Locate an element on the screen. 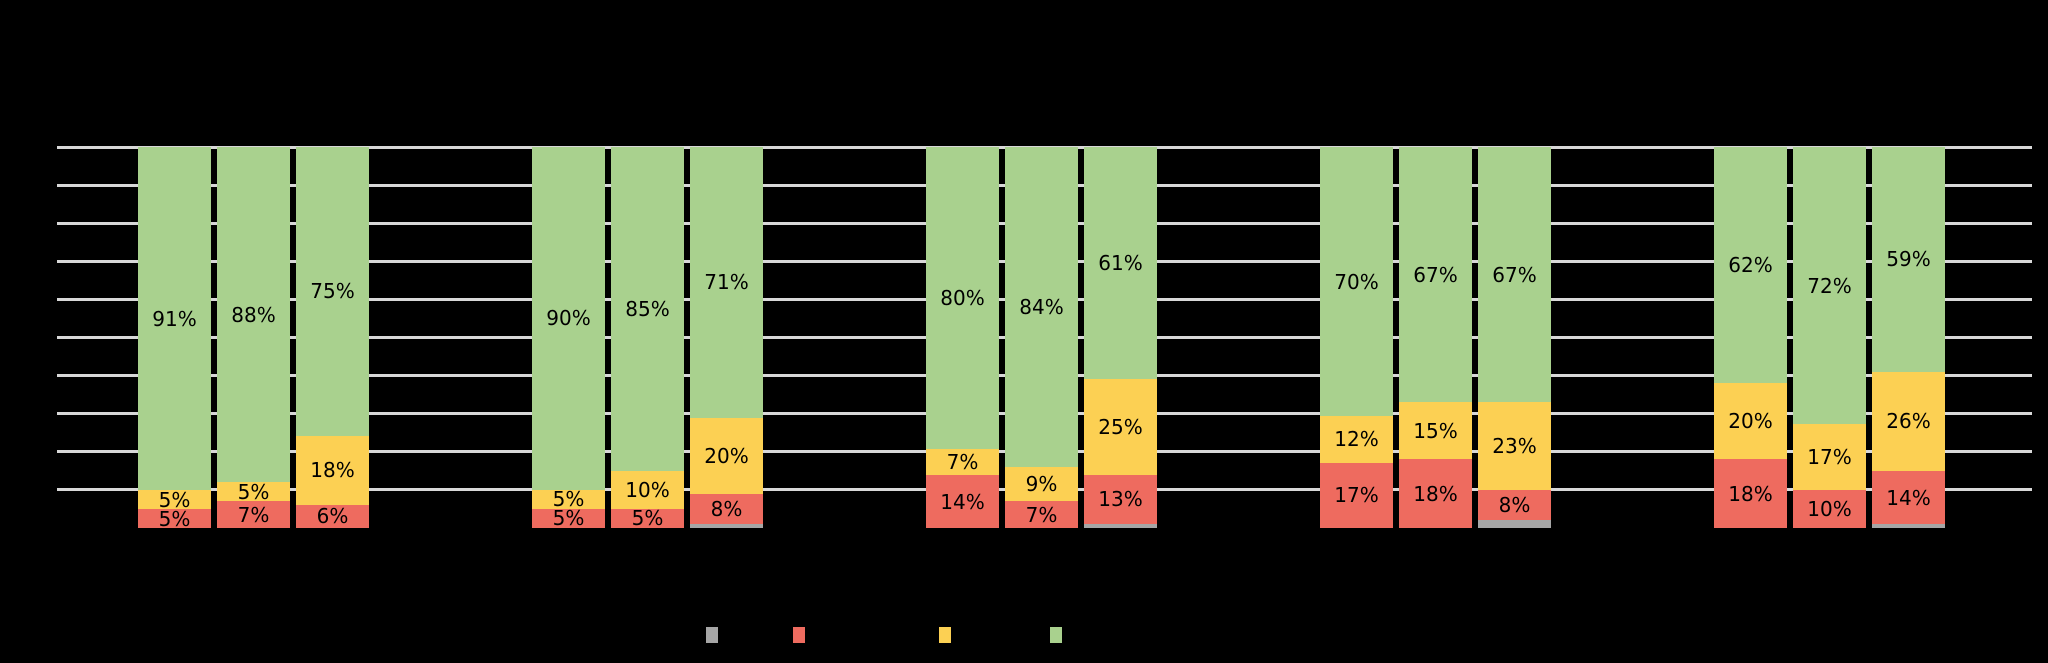  bar-segment-gray-g2b3 is located at coordinates (726, 526).